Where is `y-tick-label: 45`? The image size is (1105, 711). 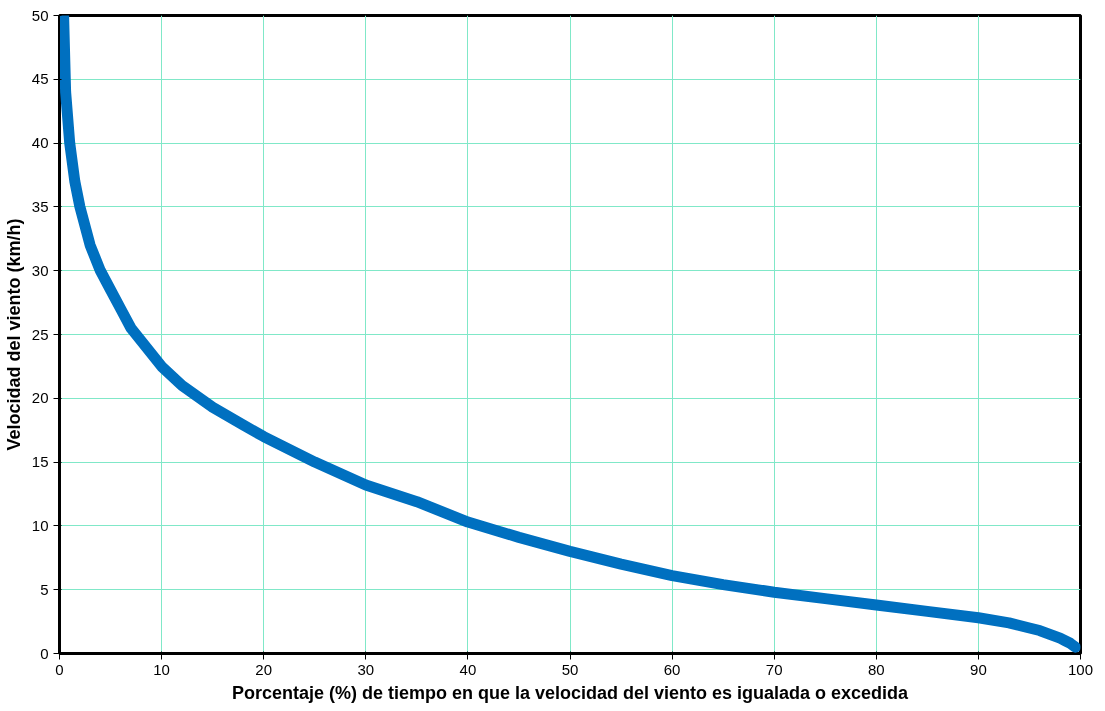 y-tick-label: 45 is located at coordinates (40, 79).